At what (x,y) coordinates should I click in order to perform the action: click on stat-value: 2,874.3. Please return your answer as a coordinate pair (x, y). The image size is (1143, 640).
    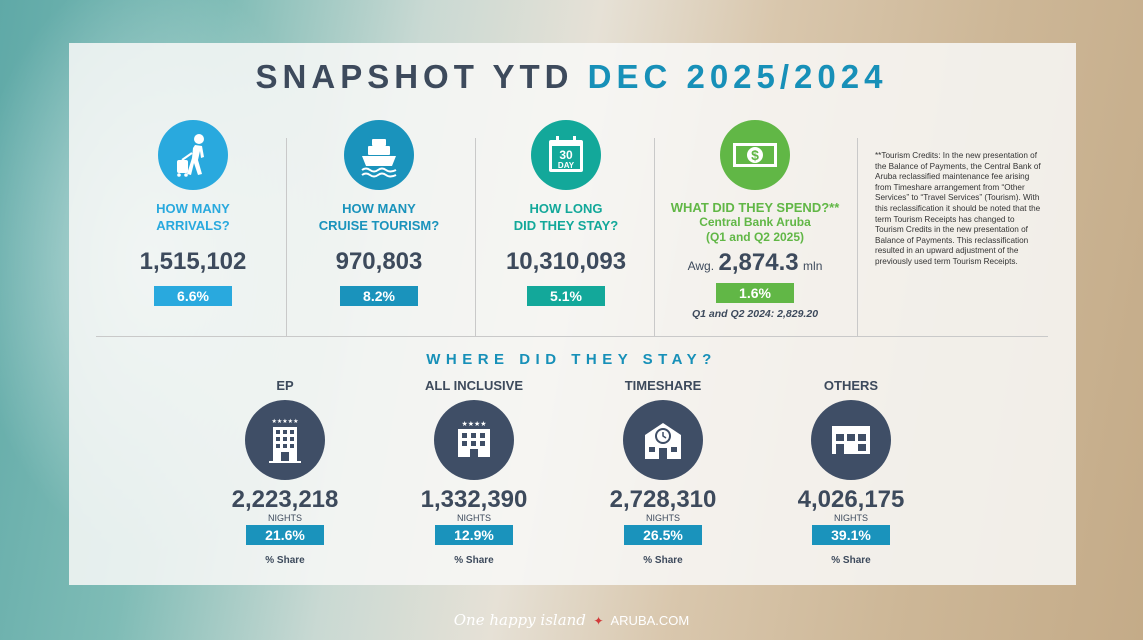
    Looking at the image, I should click on (758, 262).